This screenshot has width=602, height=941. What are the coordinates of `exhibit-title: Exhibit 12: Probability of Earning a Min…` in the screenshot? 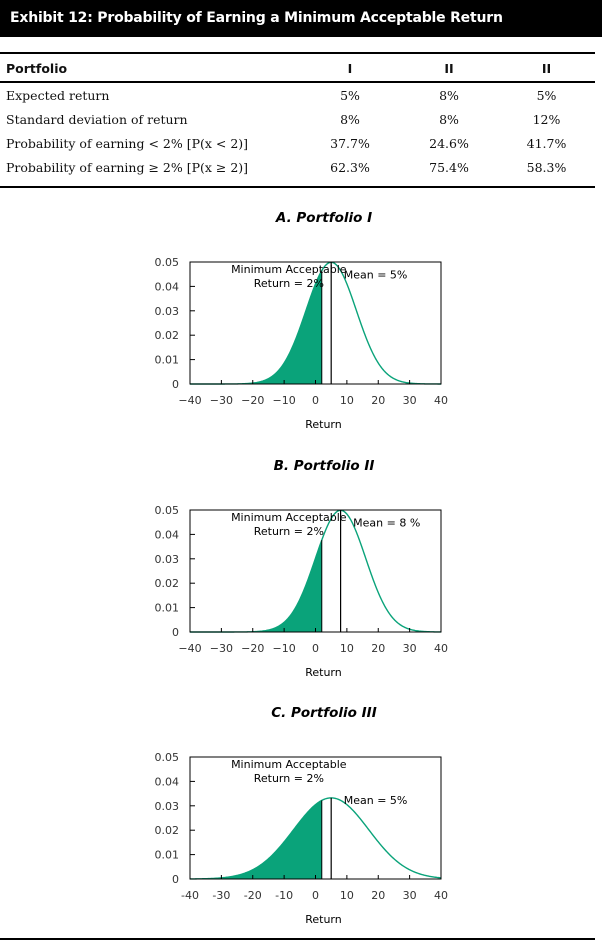 It's located at (256, 18).